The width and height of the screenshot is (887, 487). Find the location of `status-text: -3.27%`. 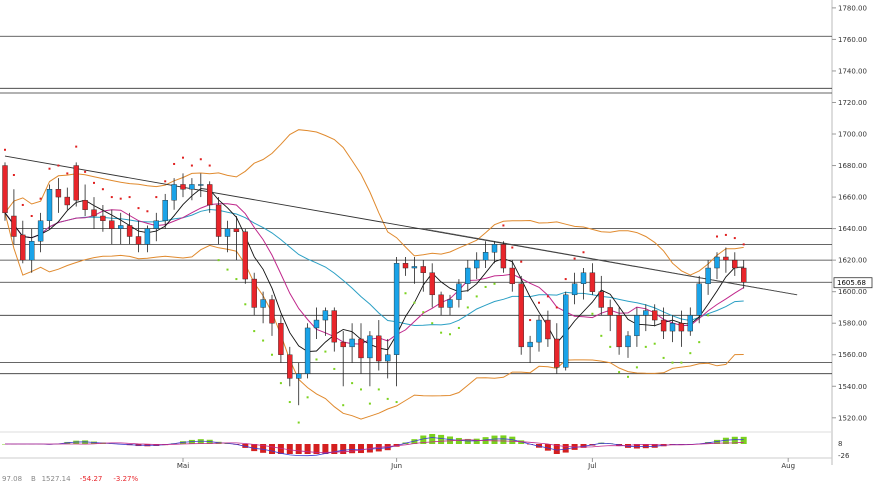

status-text: -3.27% is located at coordinates (125, 479).